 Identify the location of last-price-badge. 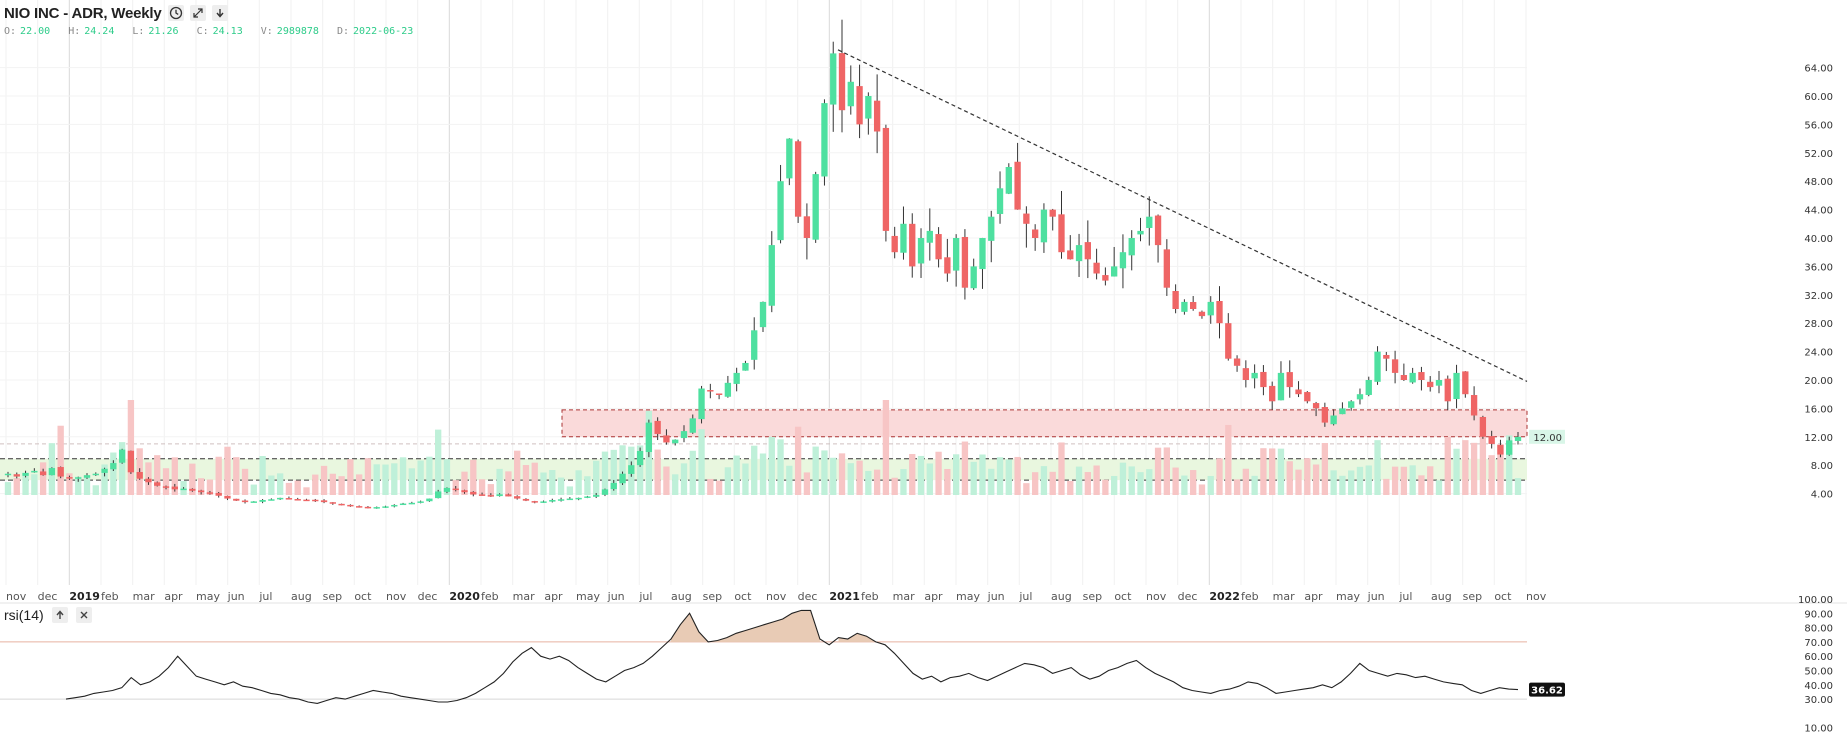
(1547, 436).